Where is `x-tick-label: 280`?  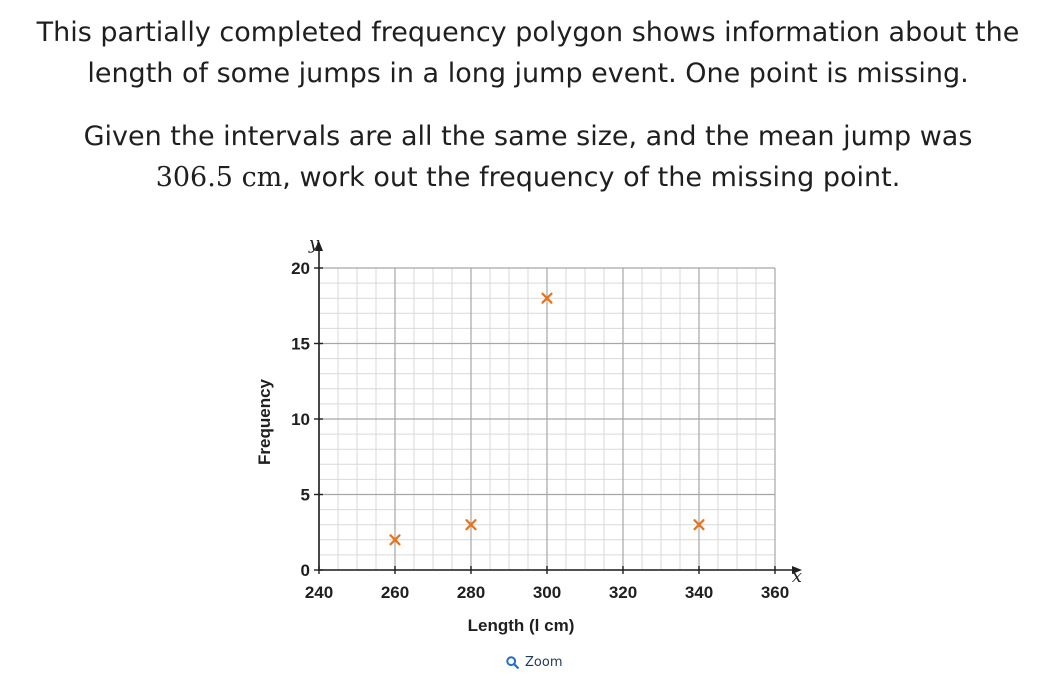
x-tick-label: 280 is located at coordinates (471, 592).